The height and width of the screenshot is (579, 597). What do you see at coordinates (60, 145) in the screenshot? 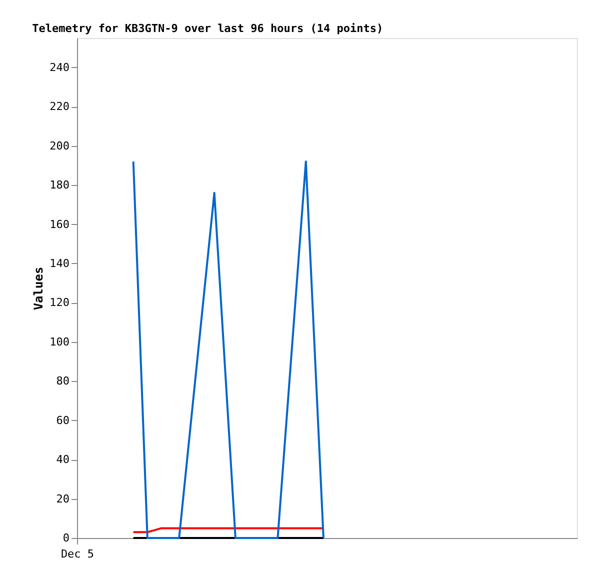
I see `y-tick-label: 200` at bounding box center [60, 145].